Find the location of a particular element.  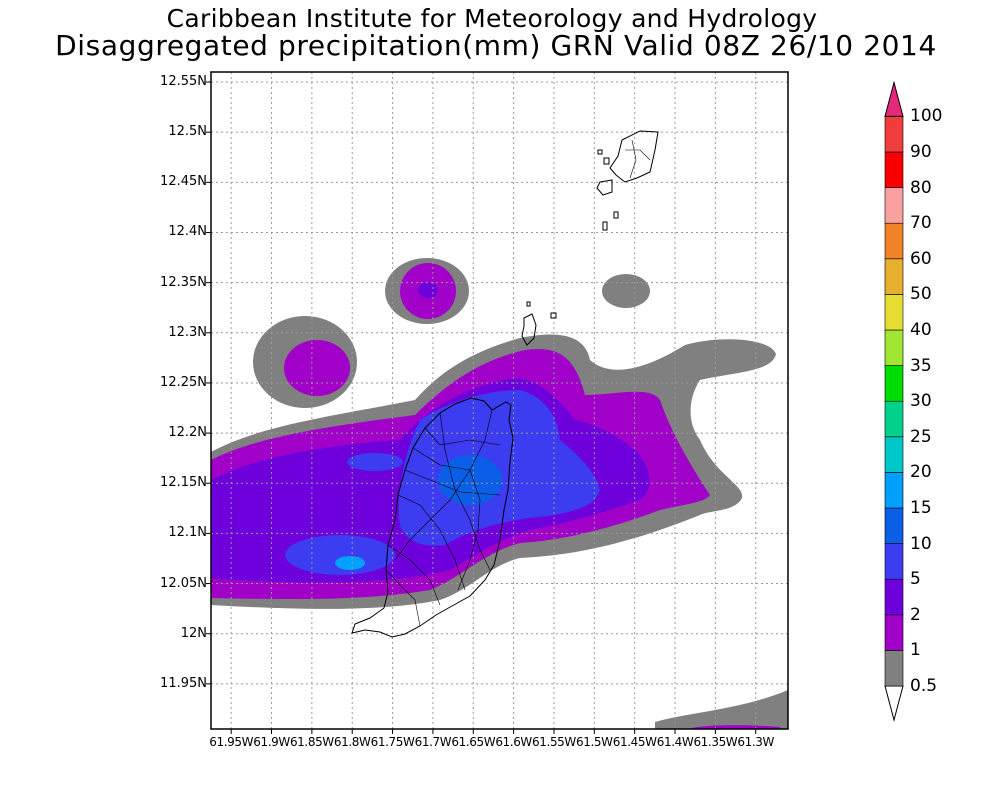

lon-tick-label: 61.8W is located at coordinates (352, 742).